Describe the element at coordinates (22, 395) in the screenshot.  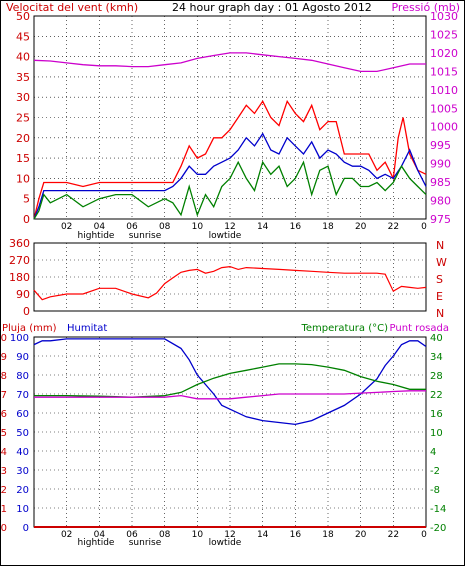
I see `humidity-tick-70: 70` at that location.